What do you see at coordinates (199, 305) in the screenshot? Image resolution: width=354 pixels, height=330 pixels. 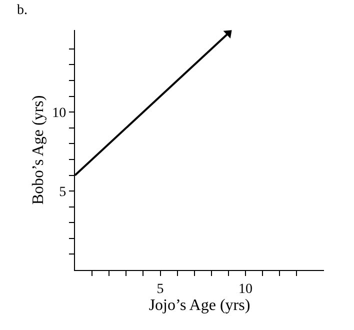 I see `x-axis-title: Jojo’s Age (yrs)` at bounding box center [199, 305].